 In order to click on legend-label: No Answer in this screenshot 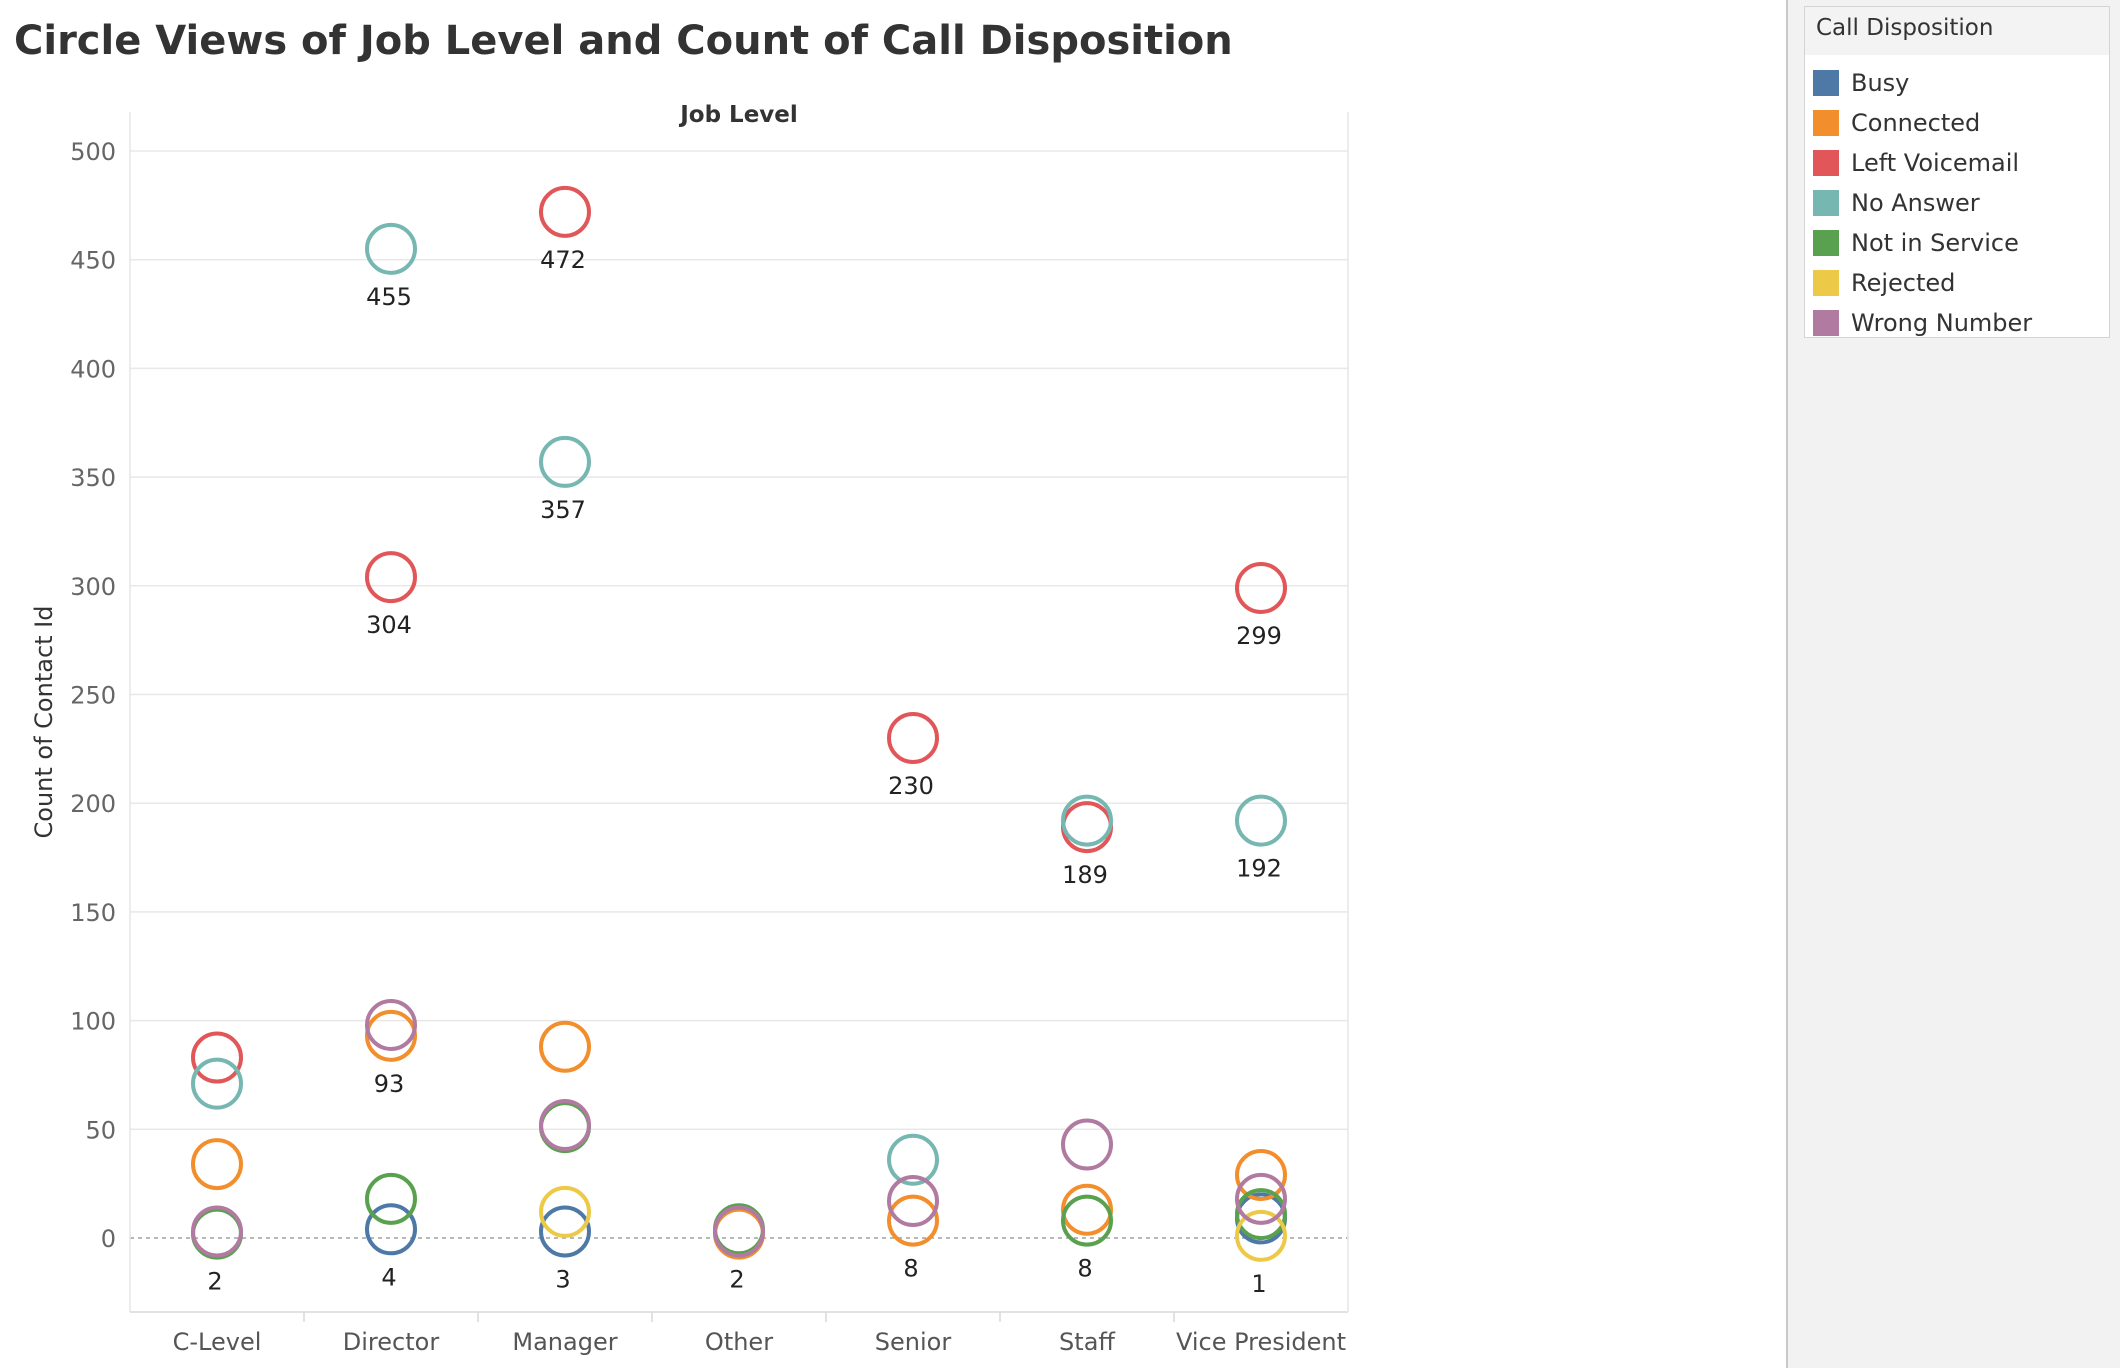, I will do `click(1915, 203)`.